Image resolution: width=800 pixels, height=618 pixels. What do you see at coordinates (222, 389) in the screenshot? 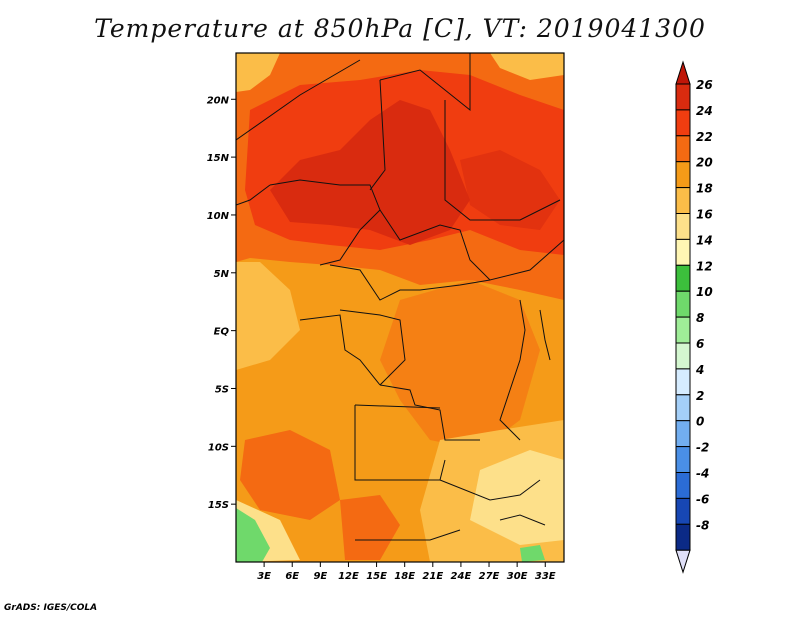
I see `lat-tick-label: 5S` at bounding box center [222, 389].